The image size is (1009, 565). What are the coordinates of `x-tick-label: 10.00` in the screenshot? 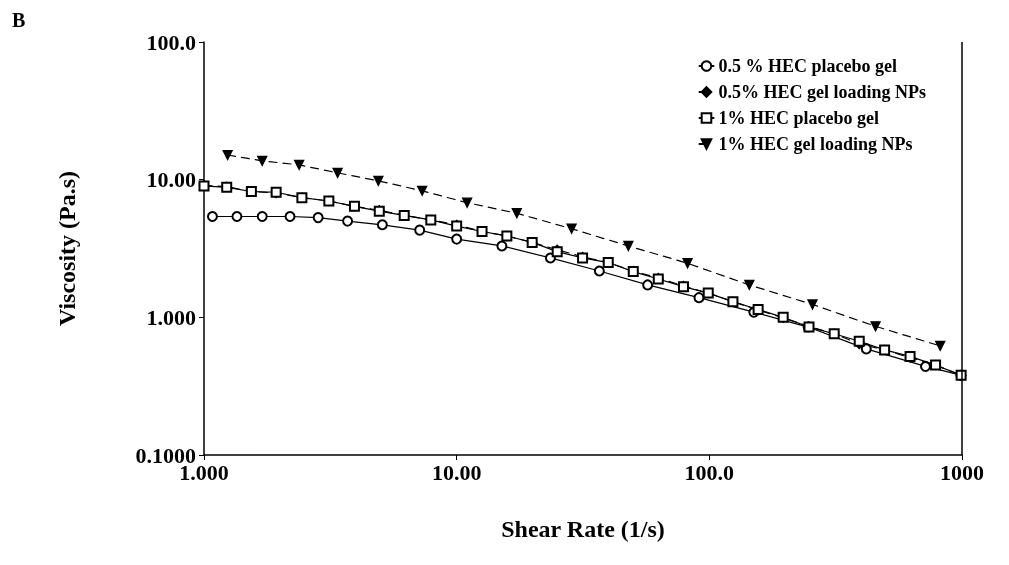 It's located at (456, 472).